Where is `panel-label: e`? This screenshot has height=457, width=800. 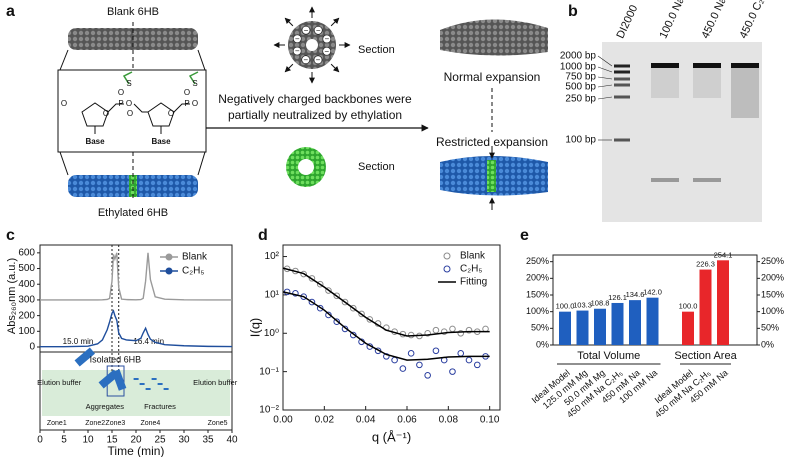
panel-label: e is located at coordinates (524, 235).